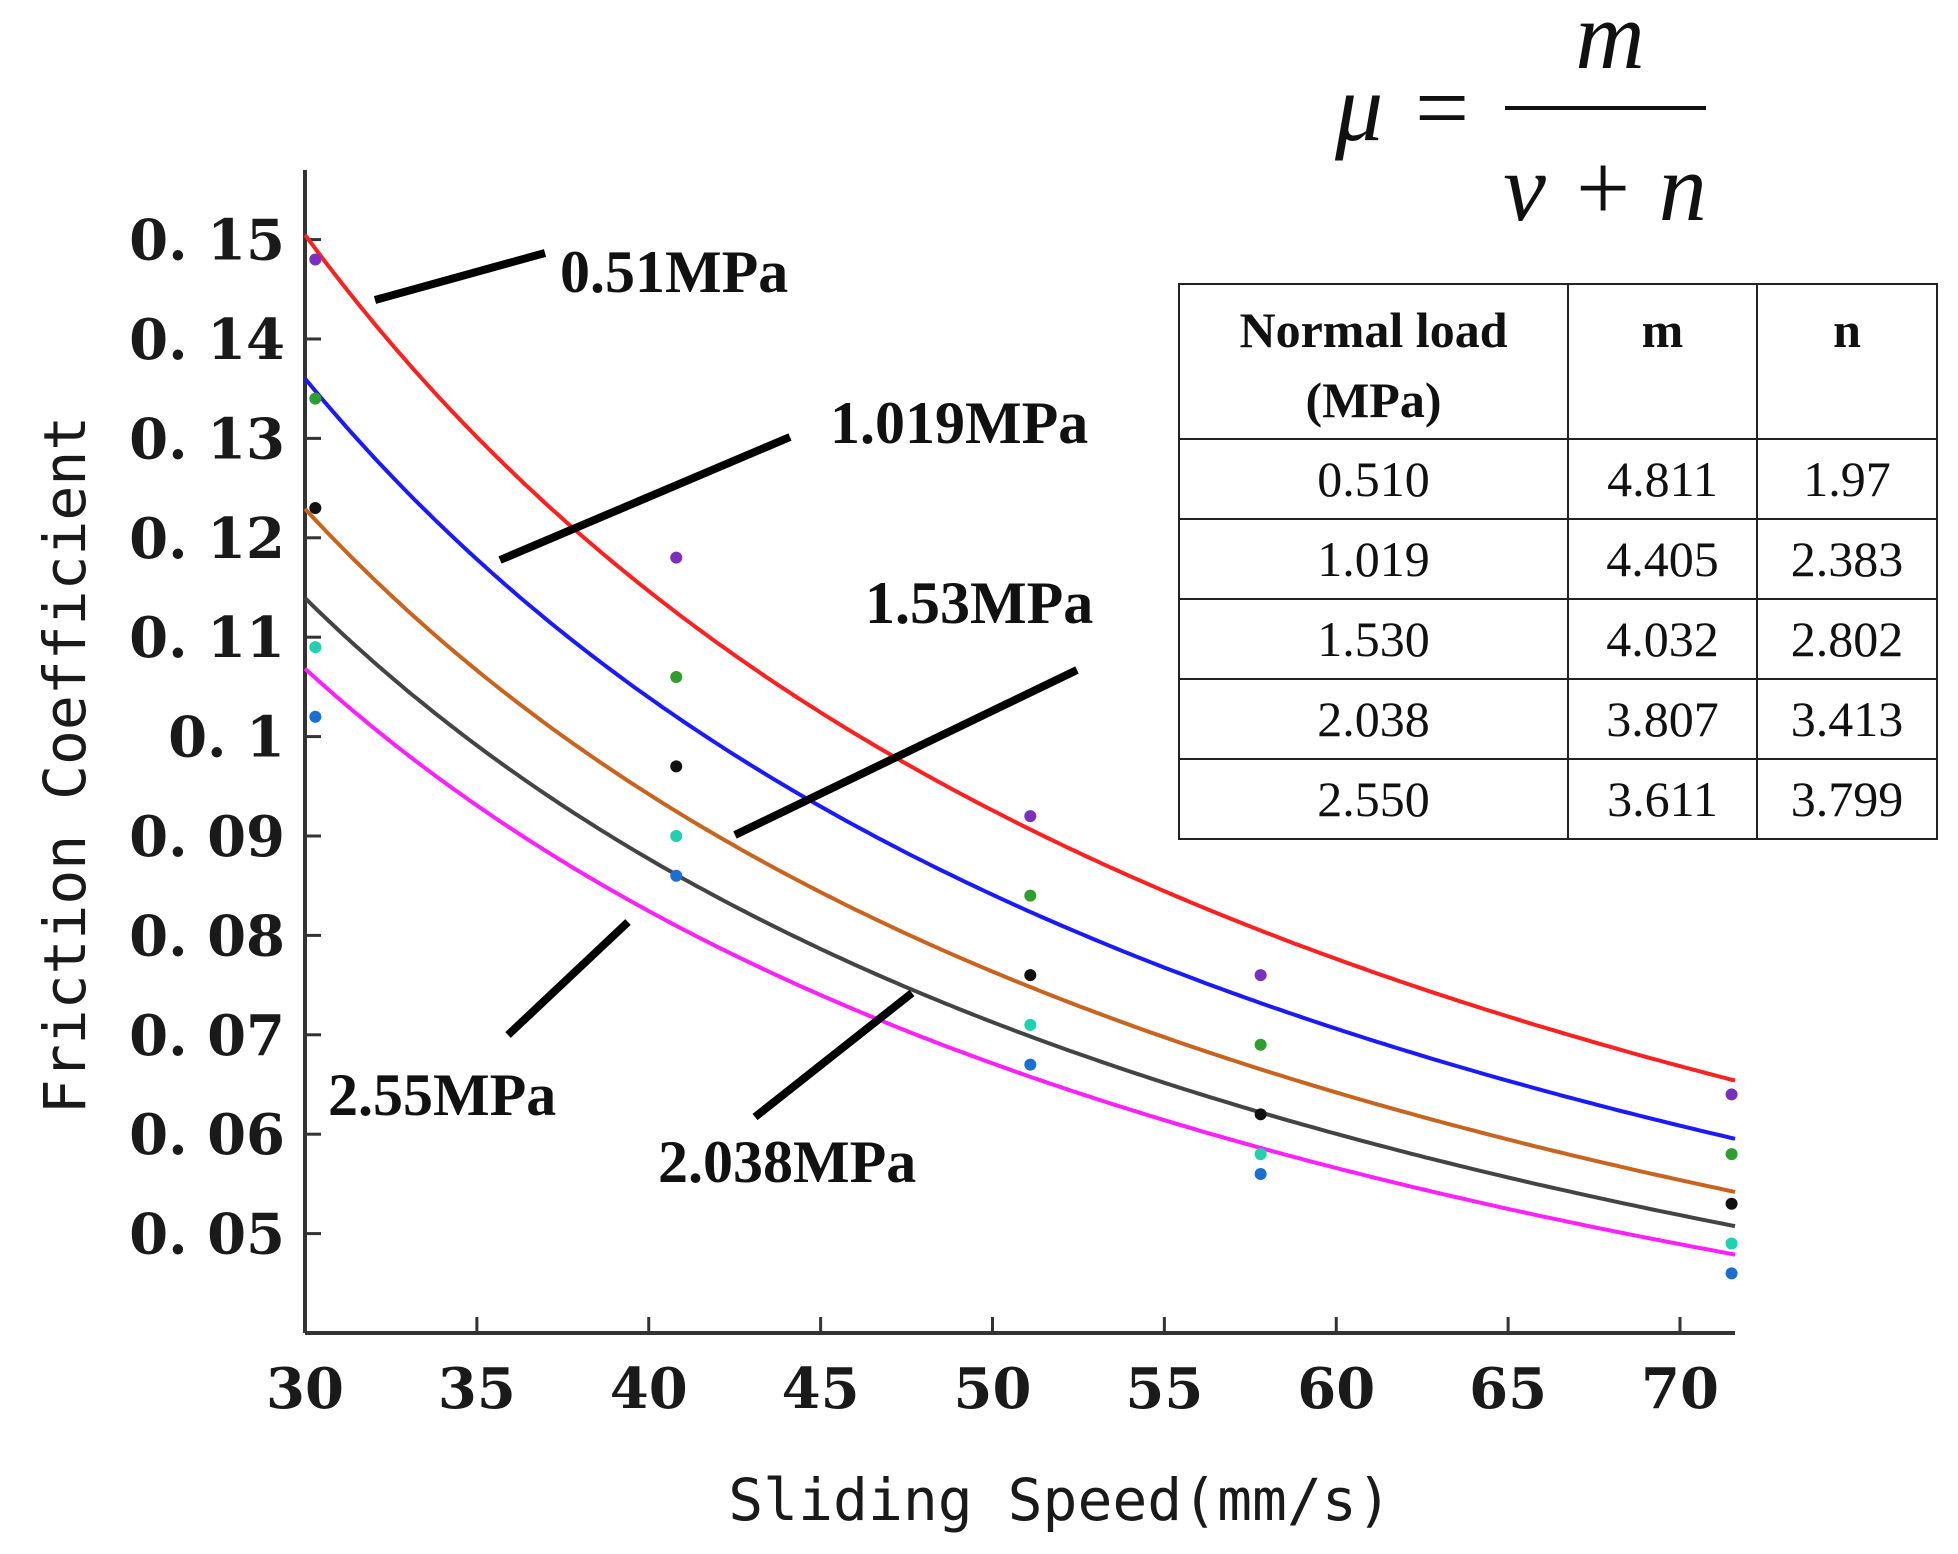 The height and width of the screenshot is (1554, 1958). What do you see at coordinates (1604, 187) in the screenshot?
I see `formula-denominator: v + n` at bounding box center [1604, 187].